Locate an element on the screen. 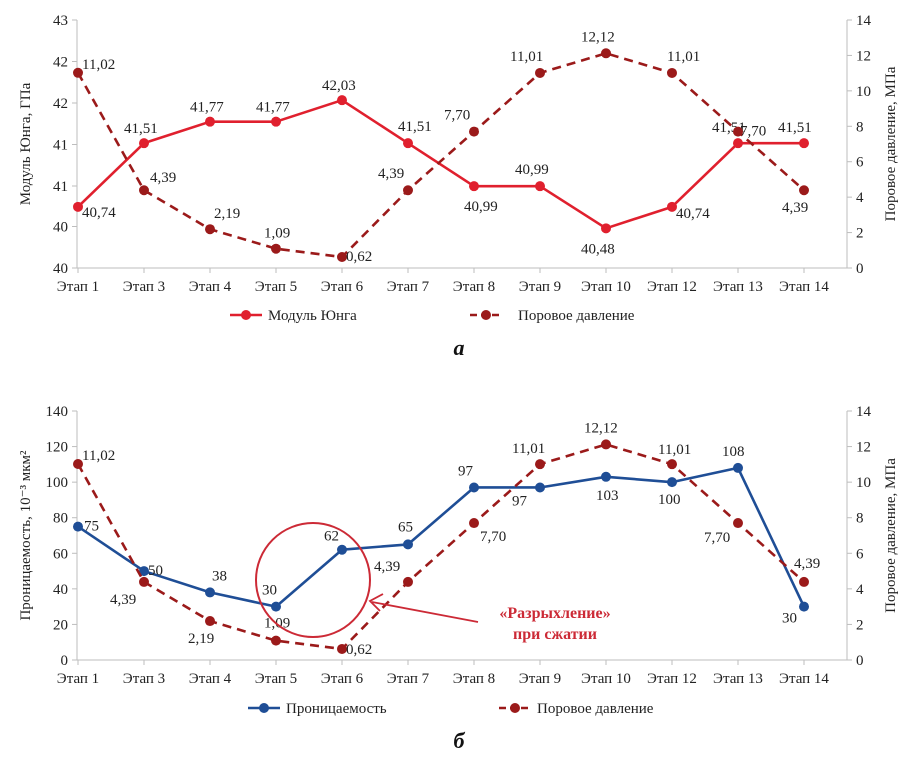 The image size is (922, 769). data-label: 12,12 is located at coordinates (601, 428).